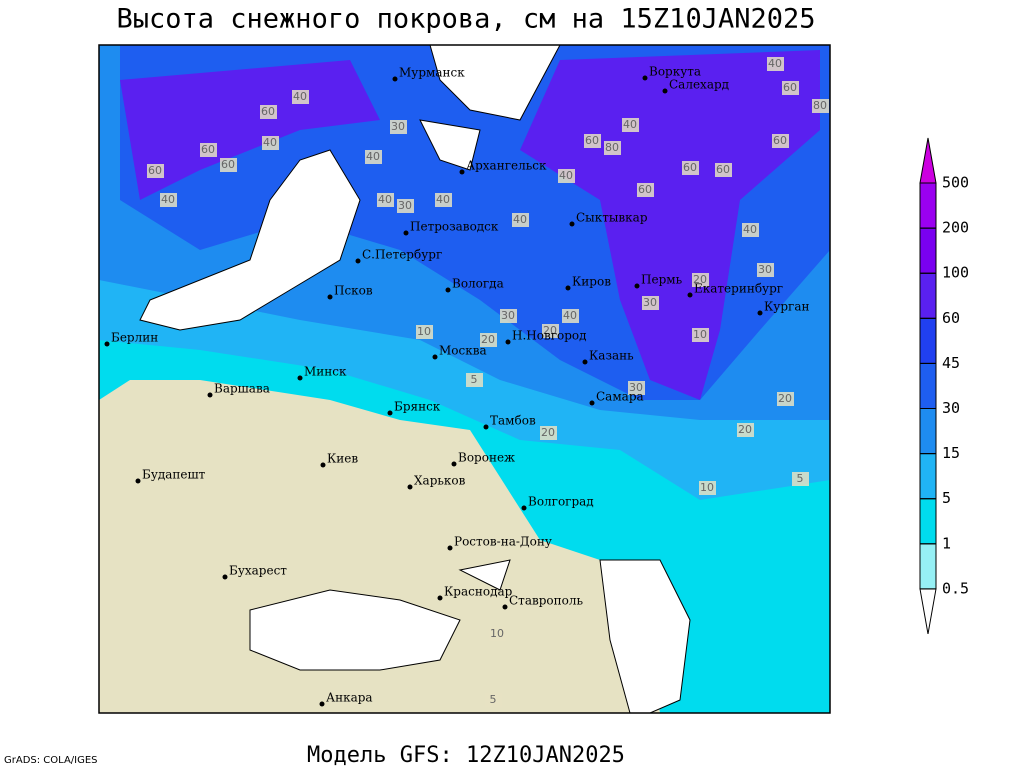 Image resolution: width=1024 pixels, height=772 pixels. I want to click on colorbar-label: 0.5, so click(955, 588).